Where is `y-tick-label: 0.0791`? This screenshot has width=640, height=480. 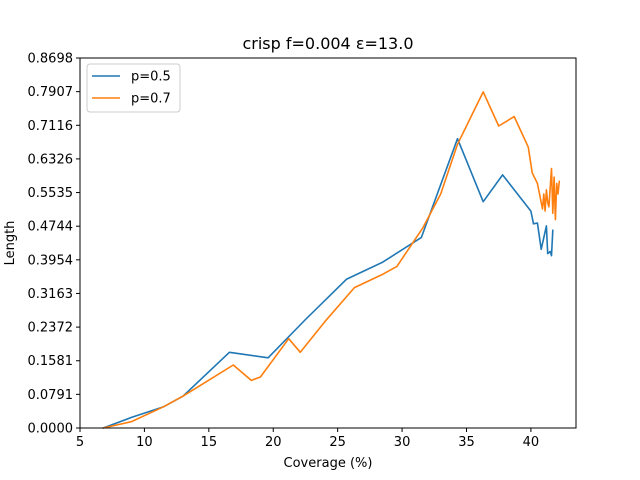 y-tick-label: 0.0791 is located at coordinates (51, 395).